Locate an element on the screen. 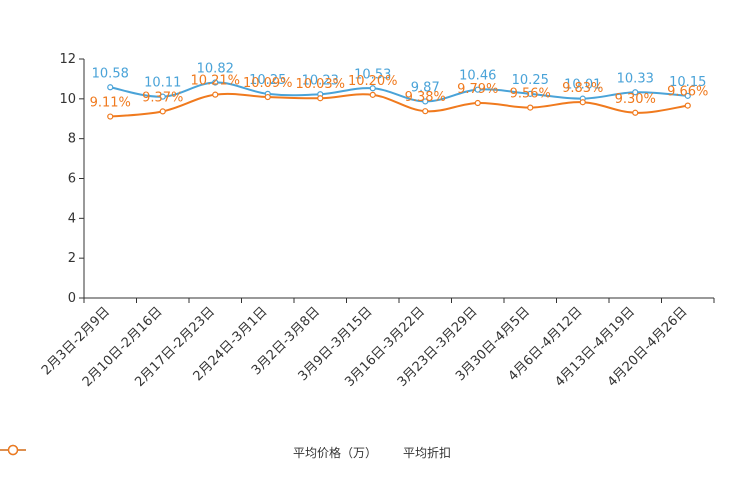 This screenshot has height=496, width=744. data-label-1: 9.38% is located at coordinates (425, 97).